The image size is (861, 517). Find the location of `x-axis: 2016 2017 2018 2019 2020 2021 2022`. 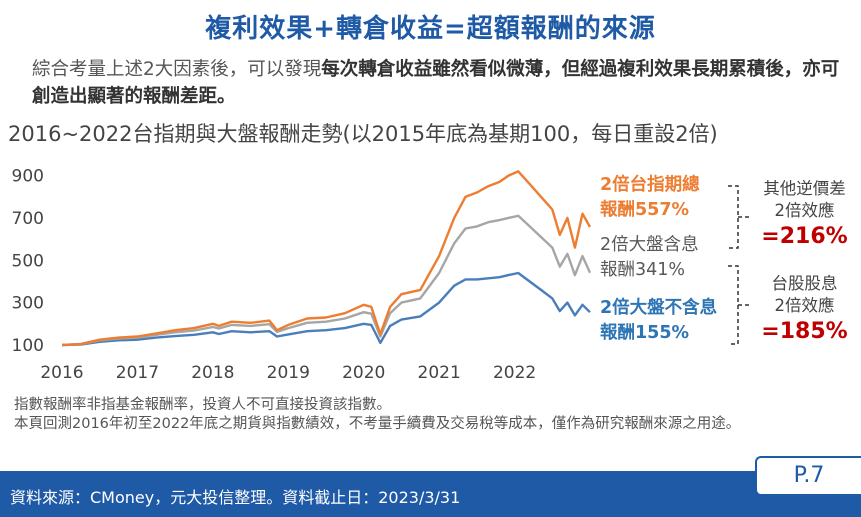

x-axis: 2016 2017 2018 2019 2020 2021 2022 is located at coordinates (288, 373).